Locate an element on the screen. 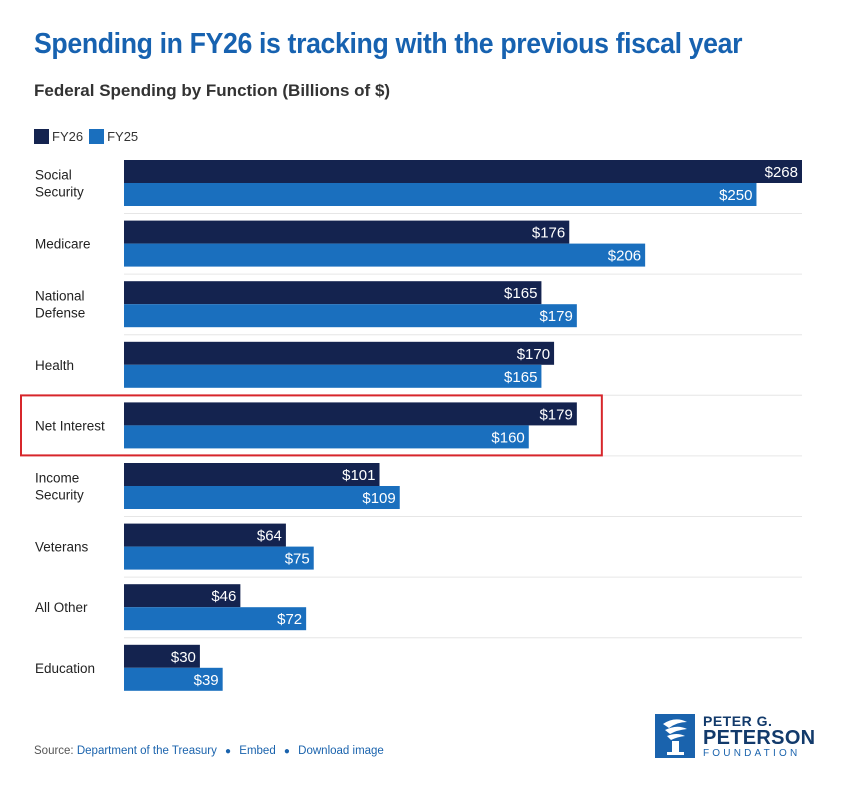 This screenshot has height=789, width=852. bar-fy26-medicare is located at coordinates (347, 232).